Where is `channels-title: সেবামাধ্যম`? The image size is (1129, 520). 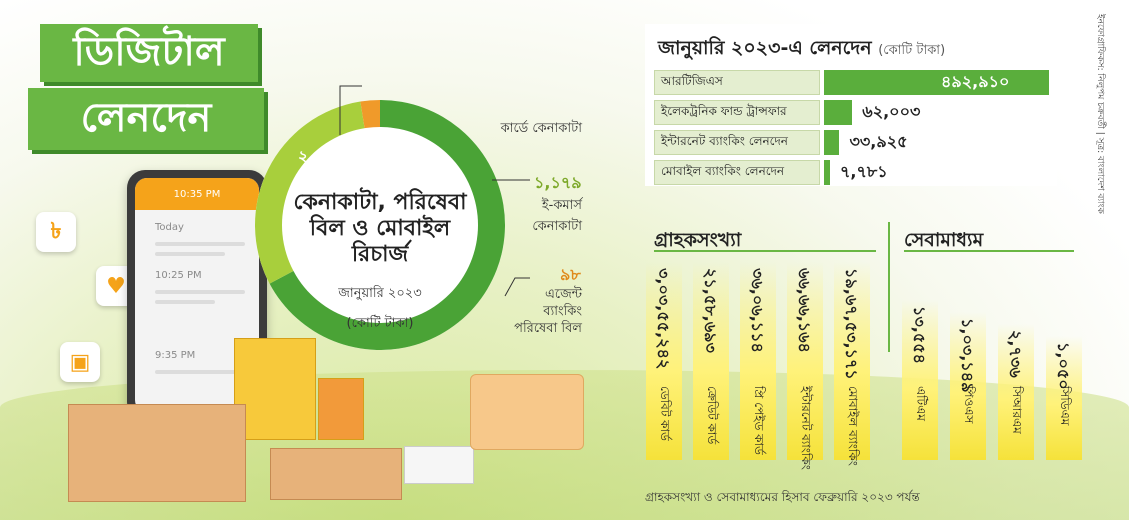
channels-title: সেবামাধ্যম is located at coordinates (944, 240).